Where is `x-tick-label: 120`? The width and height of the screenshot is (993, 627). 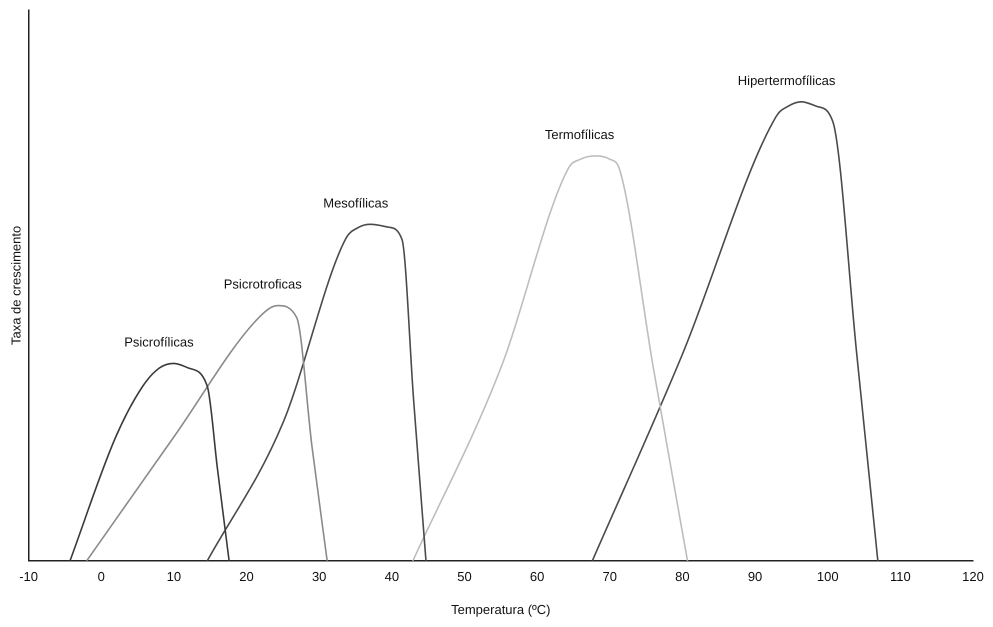
x-tick-label: 120 is located at coordinates (973, 576).